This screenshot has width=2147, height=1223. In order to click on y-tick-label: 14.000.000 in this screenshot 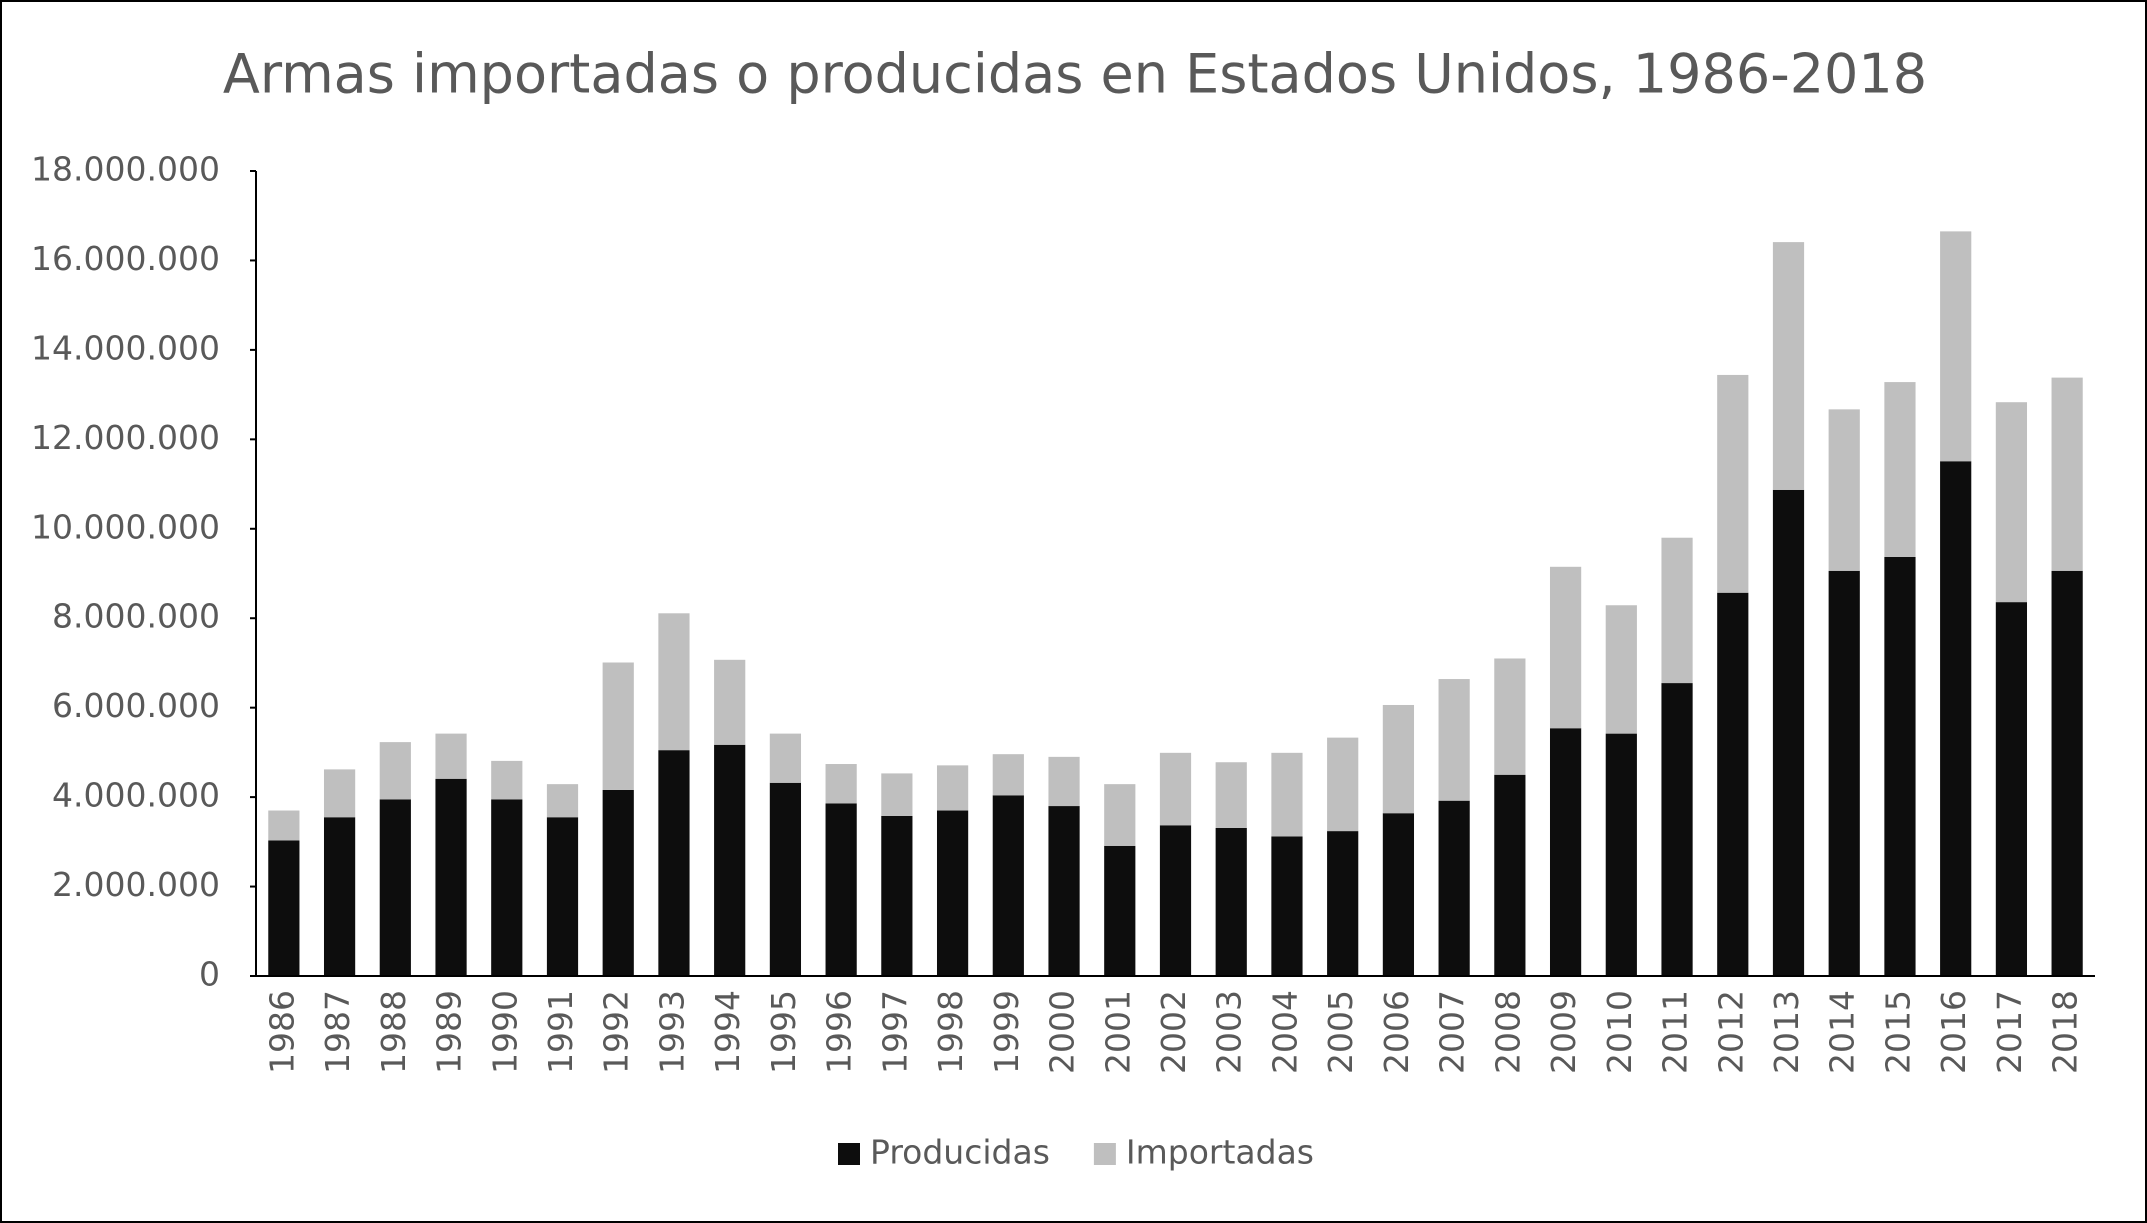, I will do `click(125, 347)`.